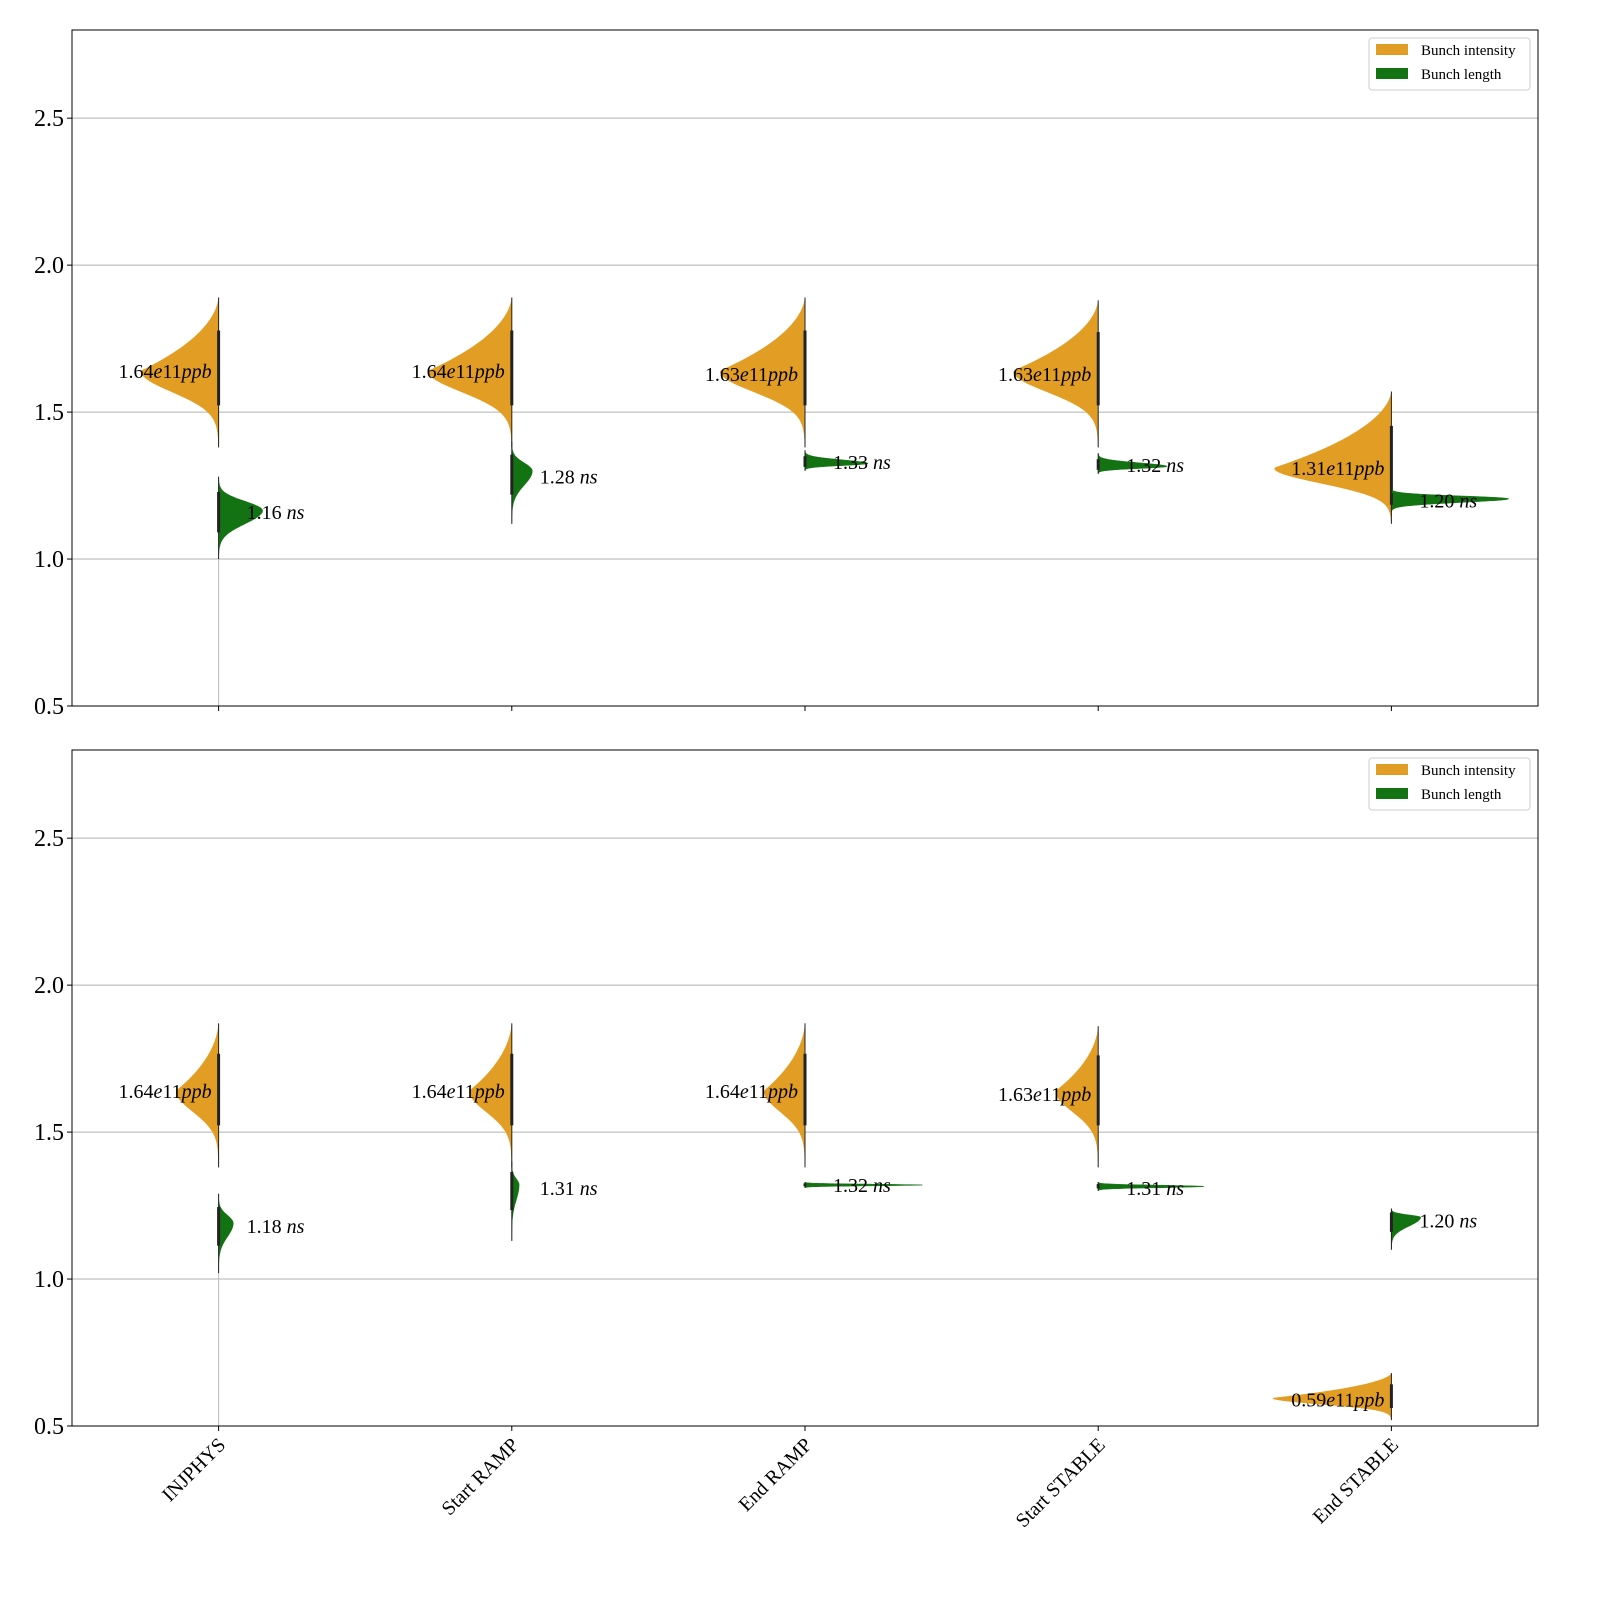  I want to click on label-number: 1.33, so click(853, 463).